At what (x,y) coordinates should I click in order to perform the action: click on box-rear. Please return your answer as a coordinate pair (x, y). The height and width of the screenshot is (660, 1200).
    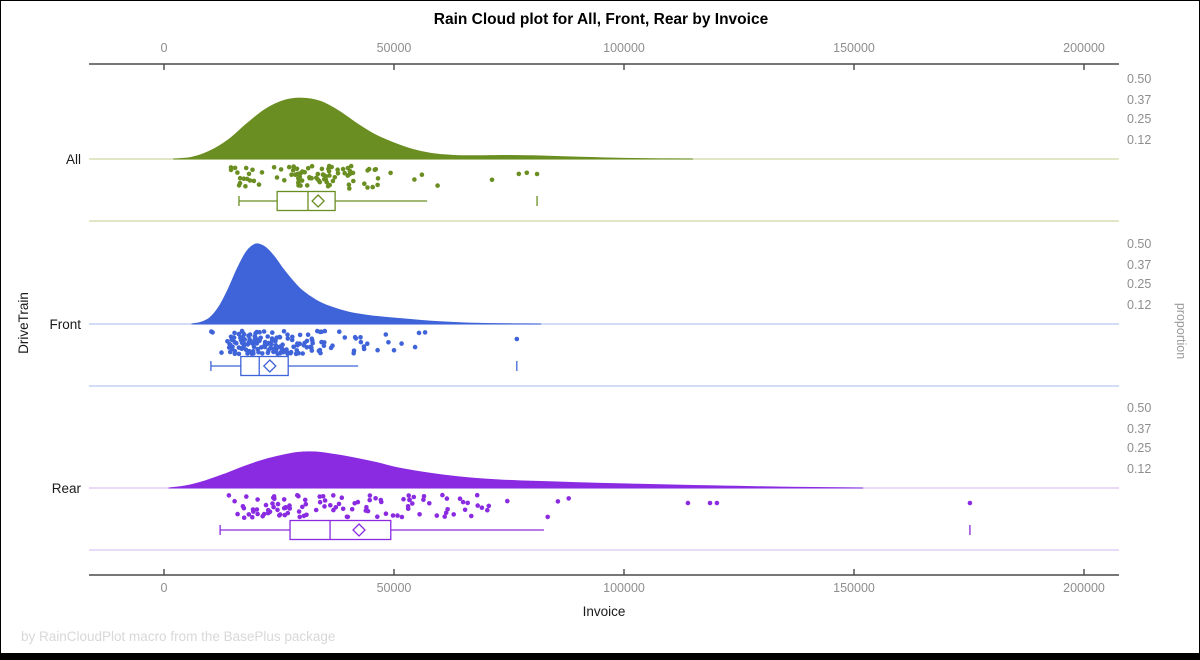
    Looking at the image, I should click on (340, 530).